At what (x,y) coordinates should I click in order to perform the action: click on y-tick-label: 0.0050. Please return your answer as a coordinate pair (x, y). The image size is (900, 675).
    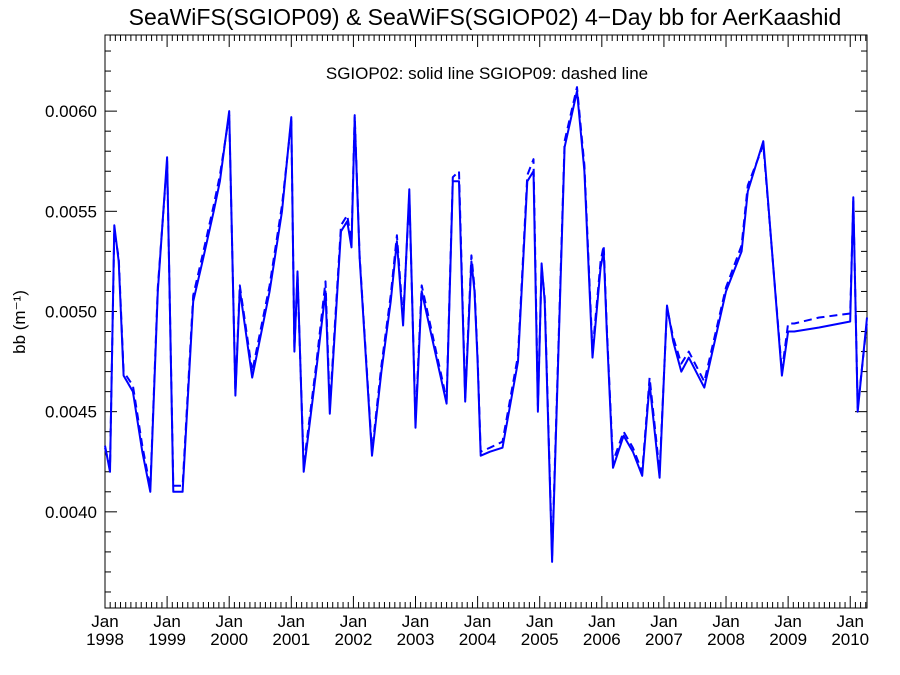
    Looking at the image, I should click on (71, 311).